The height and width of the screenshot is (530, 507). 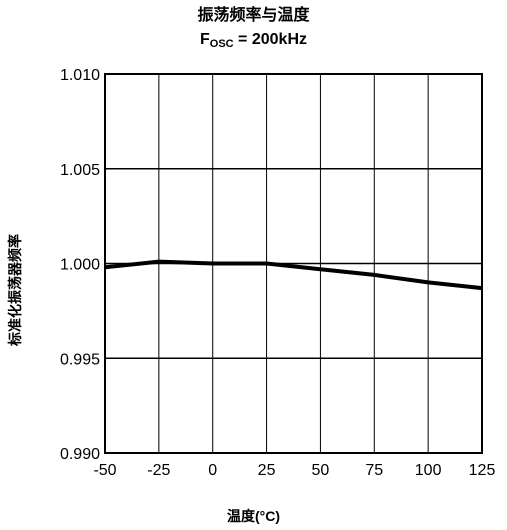 I want to click on x-axis-label: 温度(°C), so click(x=253, y=516).